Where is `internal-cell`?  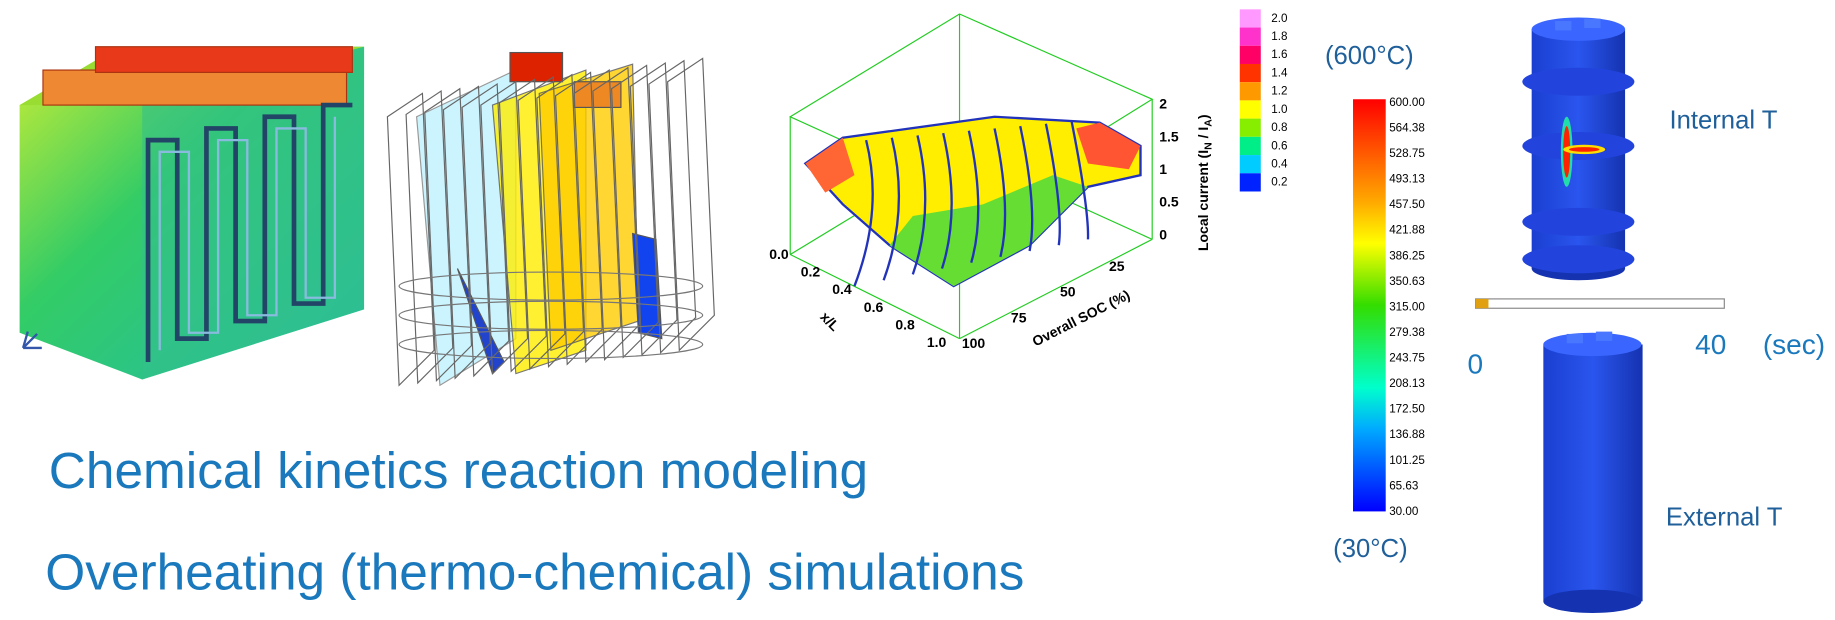 internal-cell is located at coordinates (1578, 149).